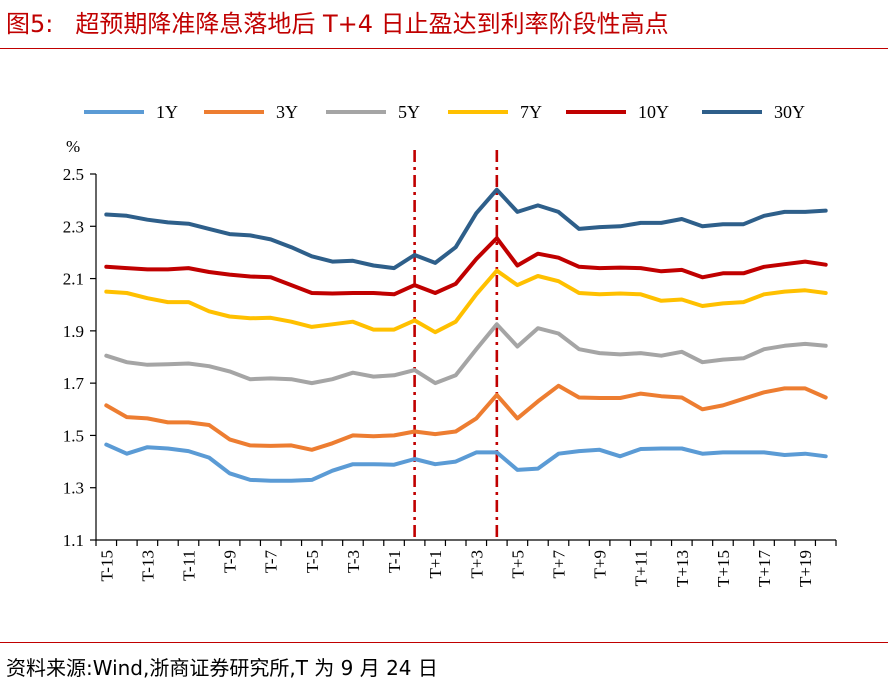 This screenshot has height=688, width=888. I want to click on y-tick-label: 1.3, so click(73, 488).